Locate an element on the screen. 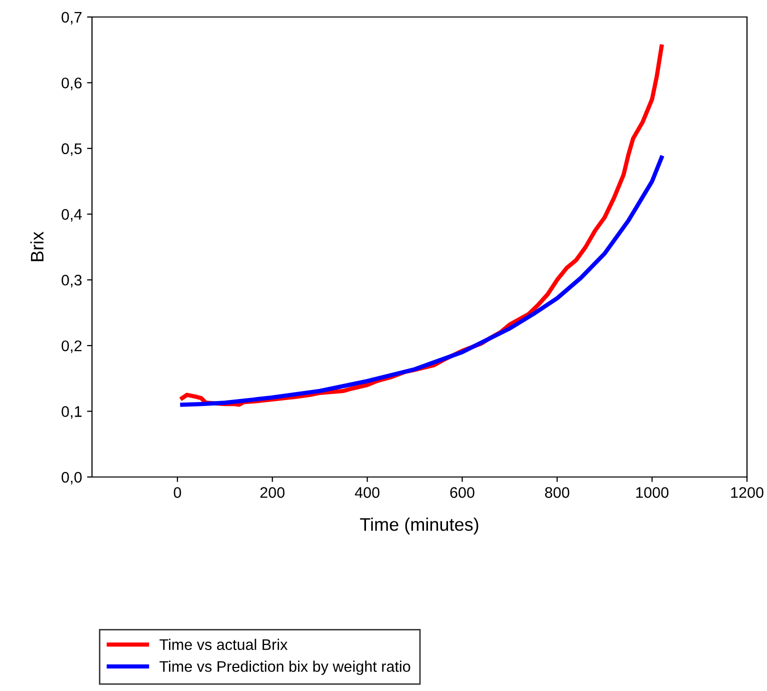 The height and width of the screenshot is (691, 767). x-tick-label: 400 is located at coordinates (367, 492).